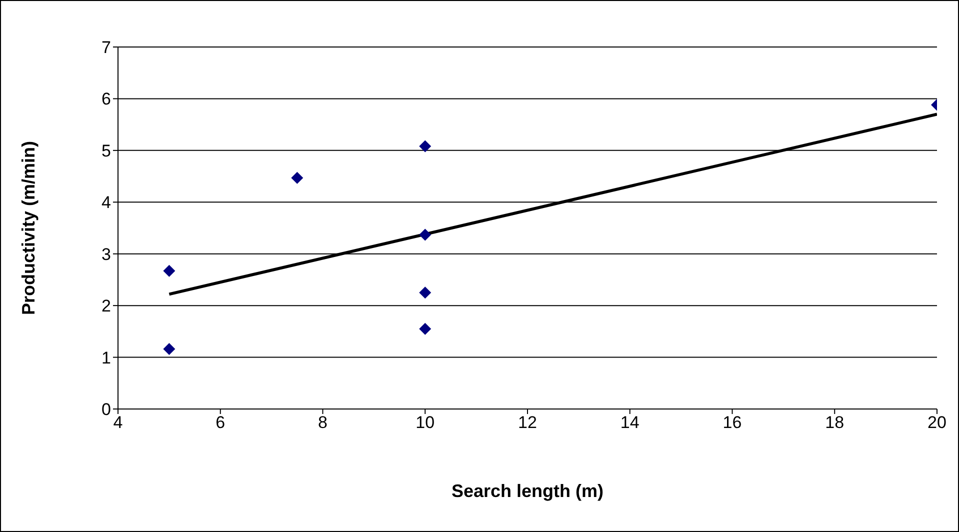 This screenshot has height=532, width=959. Describe the element at coordinates (106, 358) in the screenshot. I see `y-tick-label: 1` at that location.